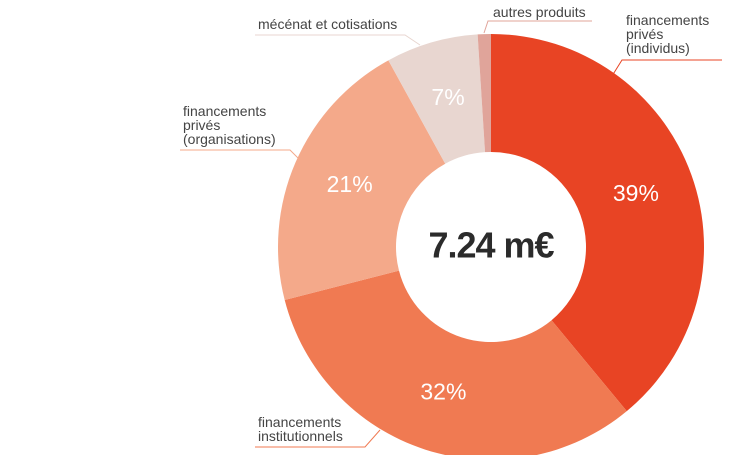  Describe the element at coordinates (668, 34) in the screenshot. I see `category-label: financements privés (individus)` at that location.